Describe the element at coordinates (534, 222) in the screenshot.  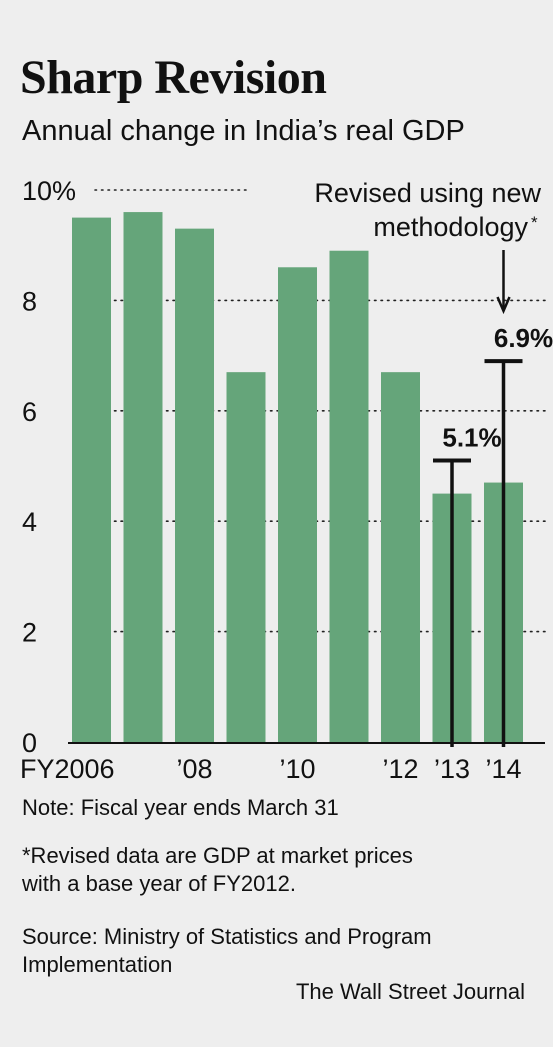
I see `revised-label-asterisk: *` at that location.